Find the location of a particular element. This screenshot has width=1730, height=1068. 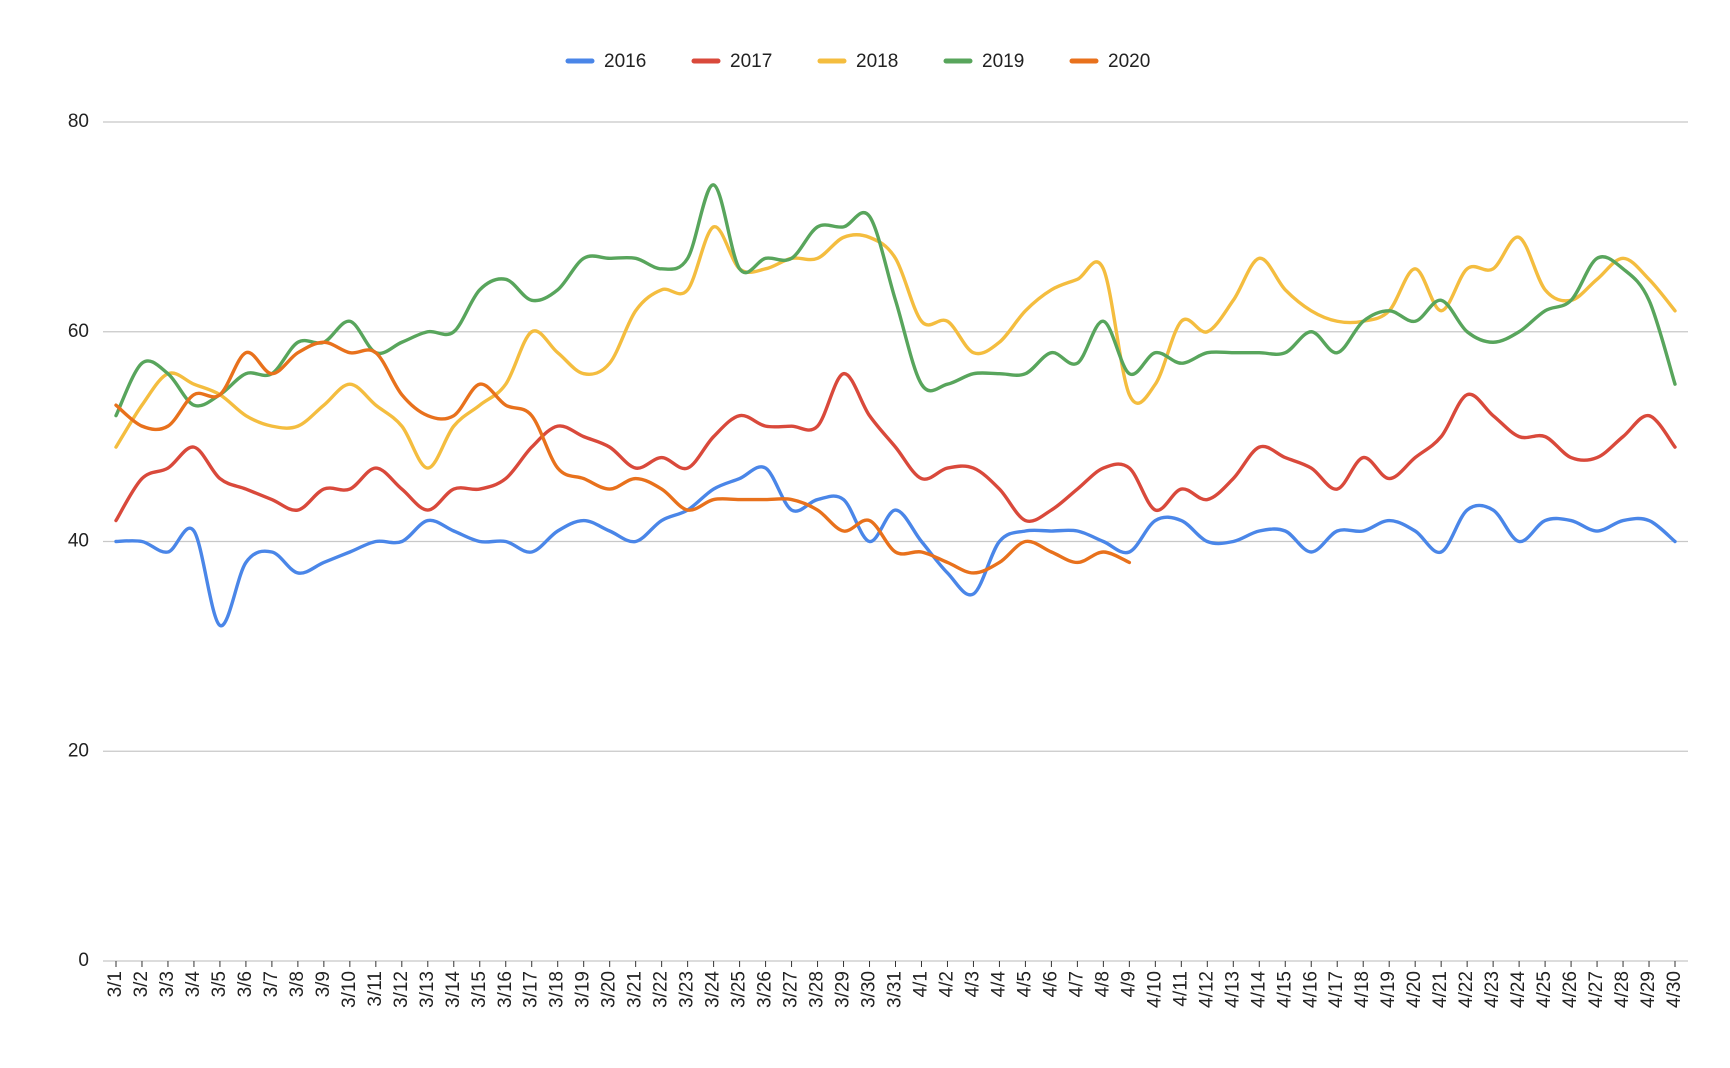

x-tick-label: 3/21 is located at coordinates (635, 989).